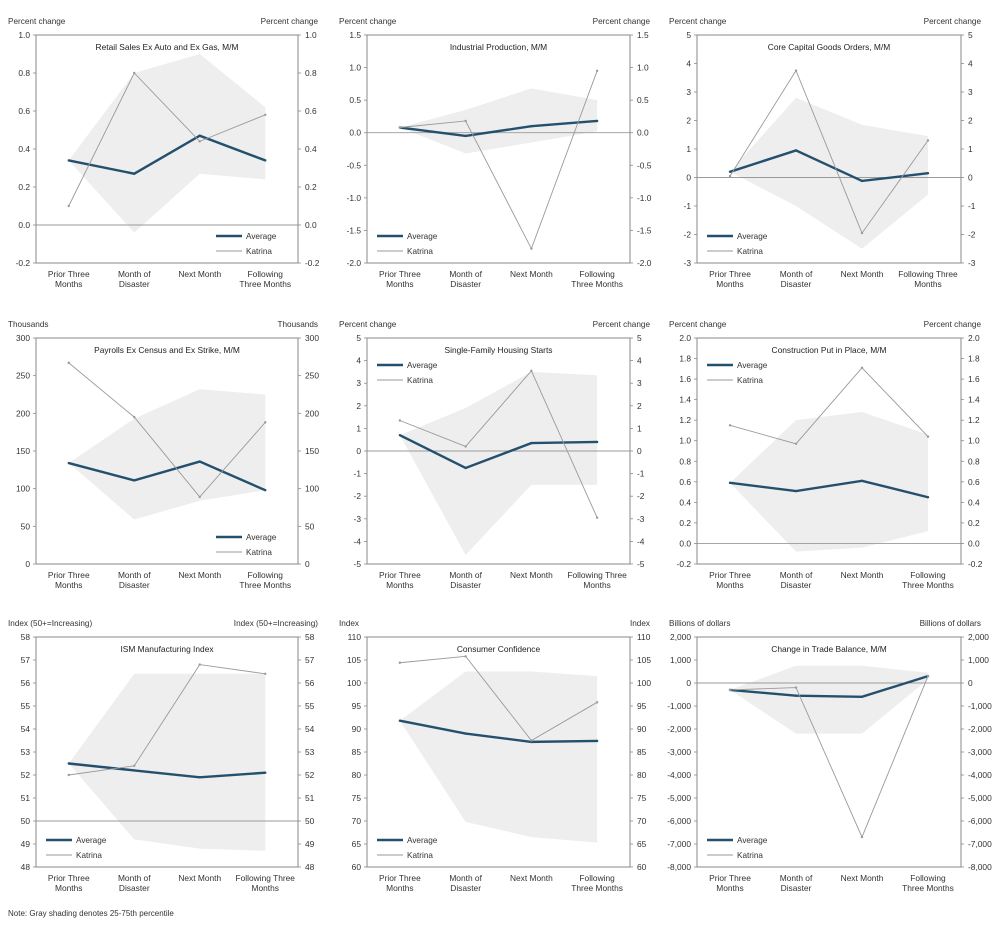 This screenshot has width=1000, height=936. What do you see at coordinates (974, 543) in the screenshot?
I see `y-tick-label-right: 0.0` at bounding box center [974, 543].